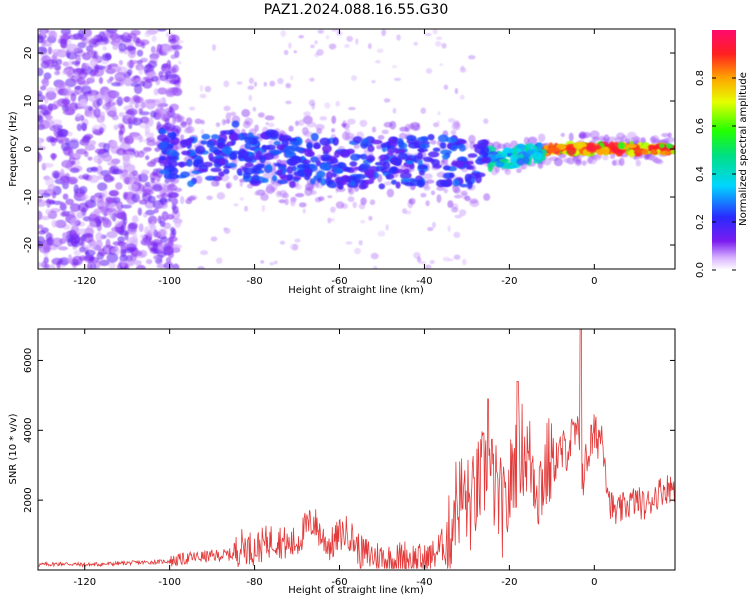 The height and width of the screenshot is (600, 750). What do you see at coordinates (700, 222) in the screenshot?
I see `colorbar-tick-label: 0.2` at bounding box center [700, 222].